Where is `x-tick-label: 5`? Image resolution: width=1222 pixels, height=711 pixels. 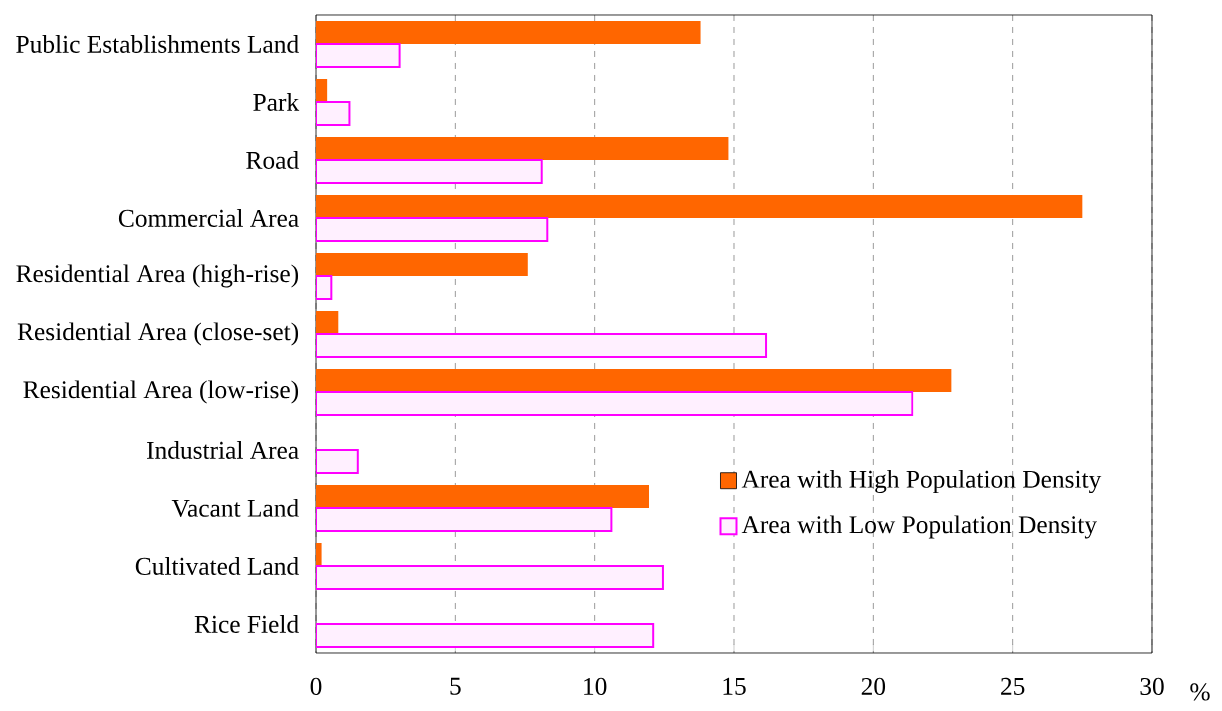
x-tick-label: 5 is located at coordinates (455, 686).